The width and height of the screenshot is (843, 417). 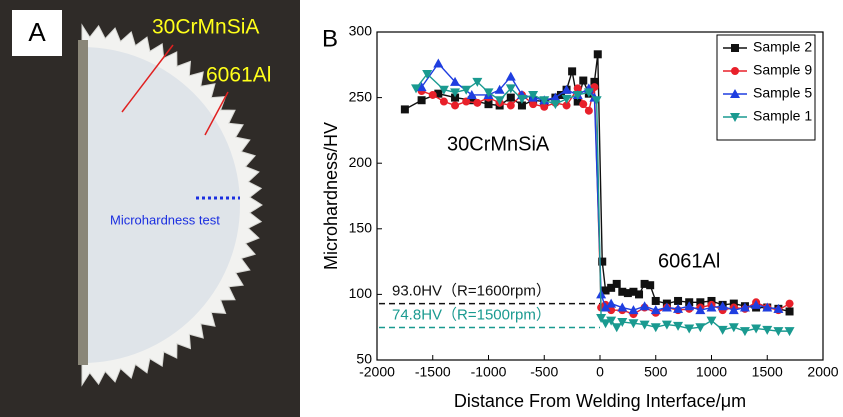 I want to click on material-label: 6061Al, so click(x=238, y=75).